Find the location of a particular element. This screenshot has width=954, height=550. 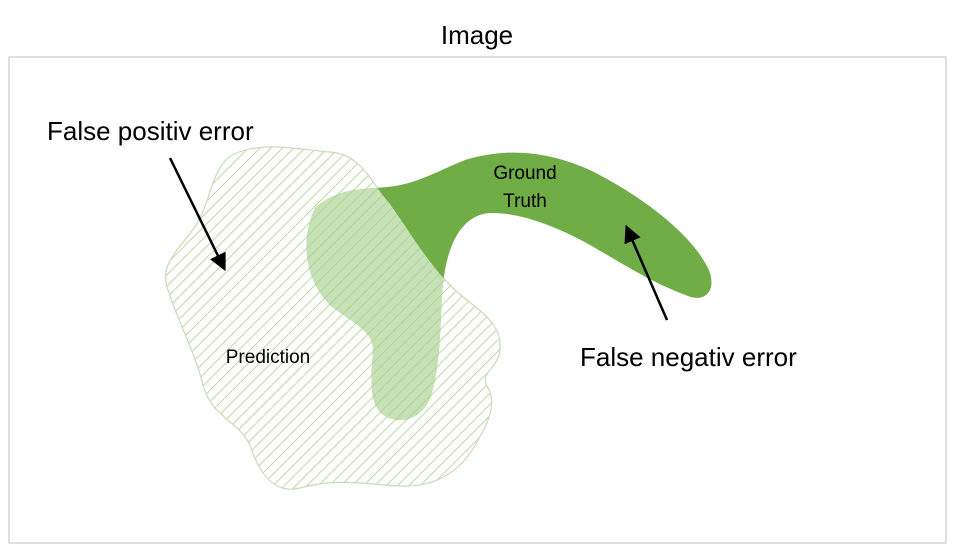

false-positive-label: False positiv error is located at coordinates (150, 131).